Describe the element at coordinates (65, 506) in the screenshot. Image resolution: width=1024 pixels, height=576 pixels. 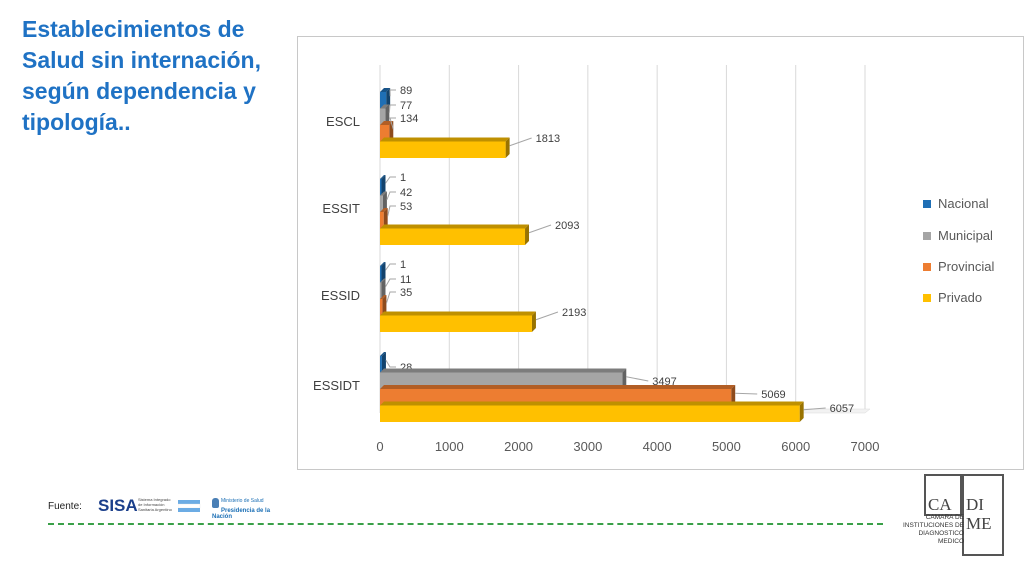
I see `source-label: Fuente:` at that location.